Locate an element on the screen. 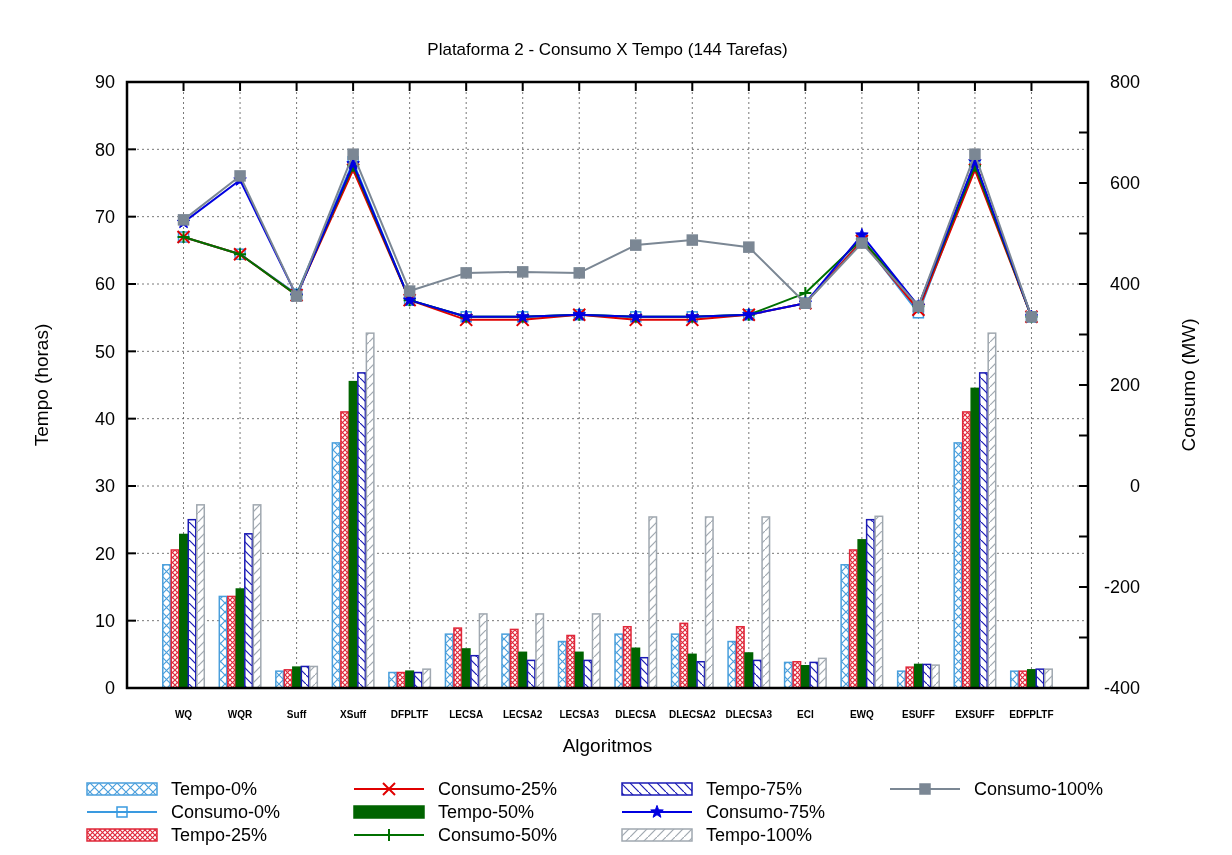  x-tick-label: LECSA is located at coordinates (466, 714).